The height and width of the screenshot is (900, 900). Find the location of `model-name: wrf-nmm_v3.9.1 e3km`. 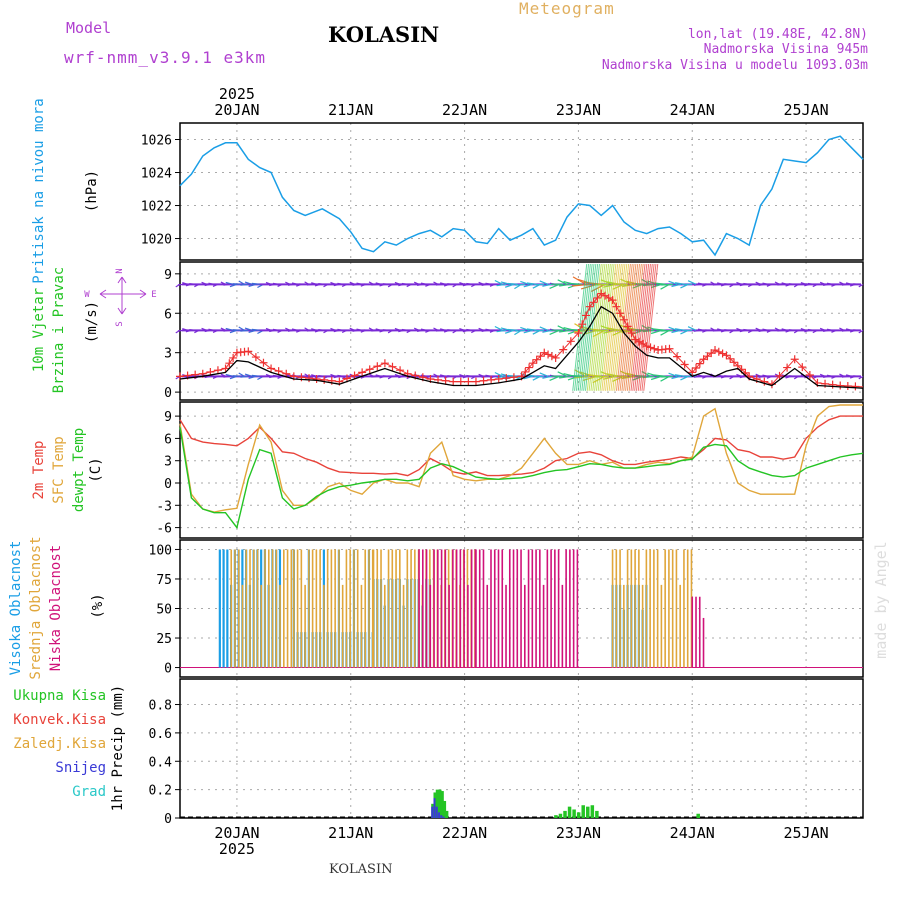

model-name: wrf-nmm_v3.9.1 e3km is located at coordinates (165, 57).